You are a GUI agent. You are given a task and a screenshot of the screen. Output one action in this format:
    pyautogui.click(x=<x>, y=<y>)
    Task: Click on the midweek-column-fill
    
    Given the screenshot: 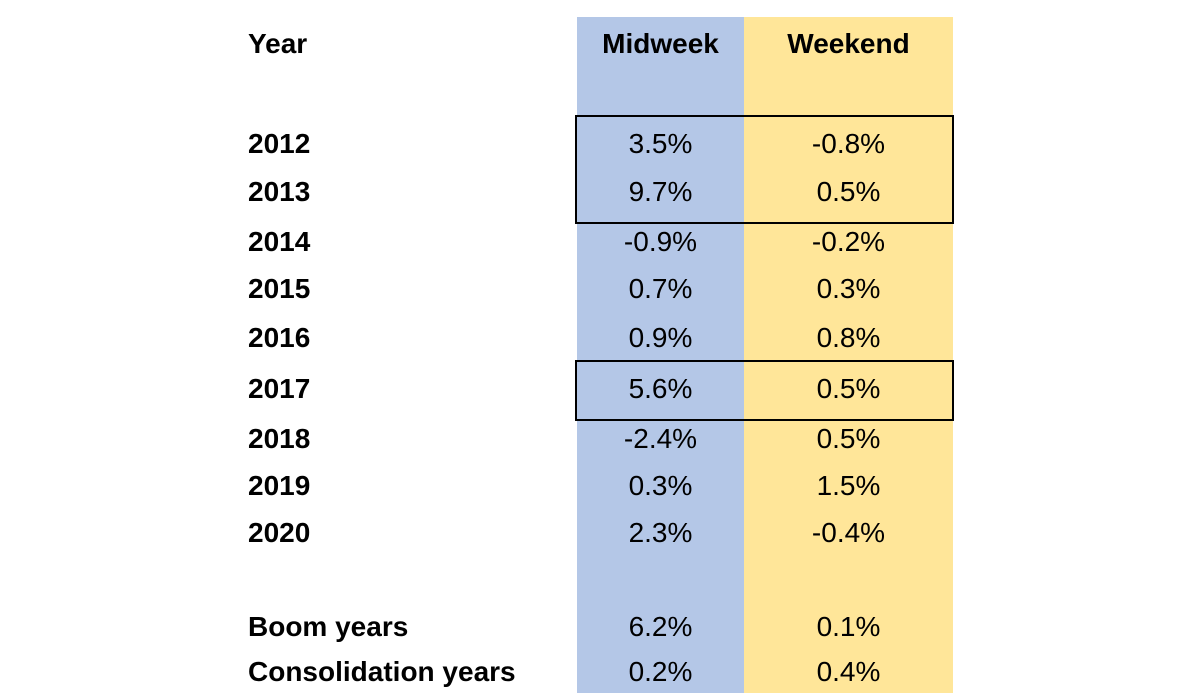 What is the action you would take?
    pyautogui.click(x=660, y=355)
    